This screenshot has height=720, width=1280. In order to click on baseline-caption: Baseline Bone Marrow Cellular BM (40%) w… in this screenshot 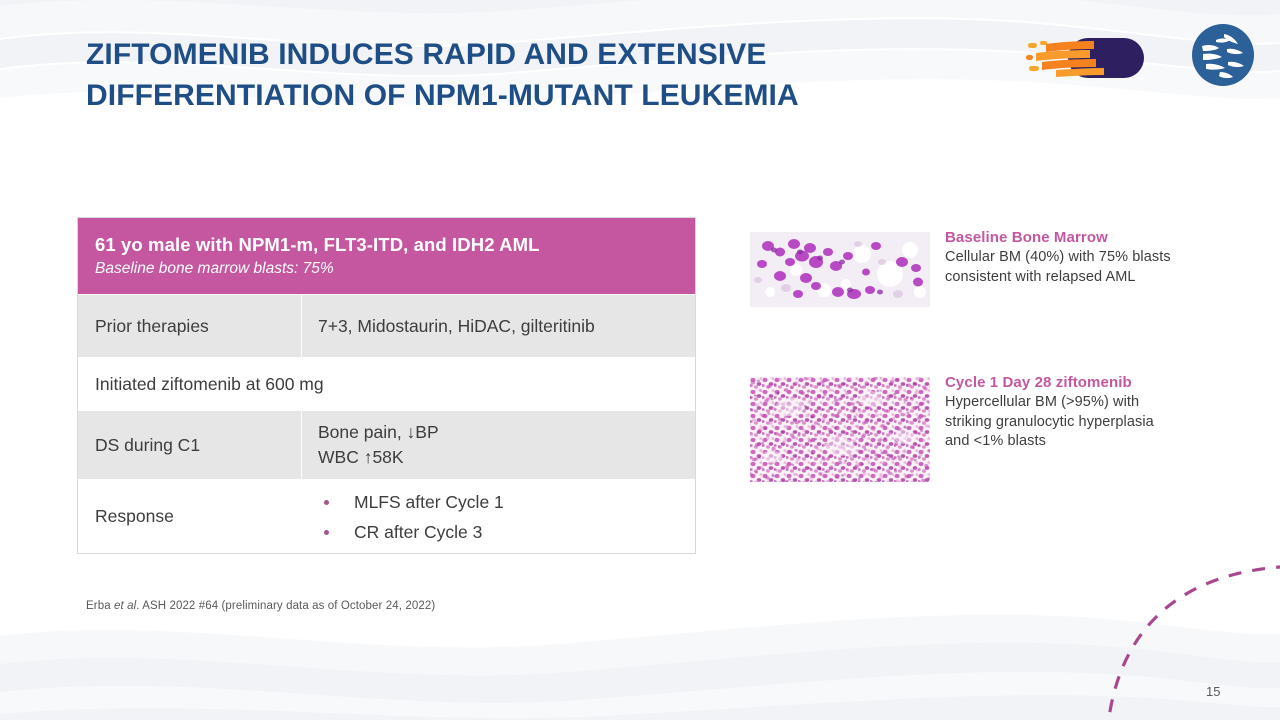, I will do `click(1080, 257)`.